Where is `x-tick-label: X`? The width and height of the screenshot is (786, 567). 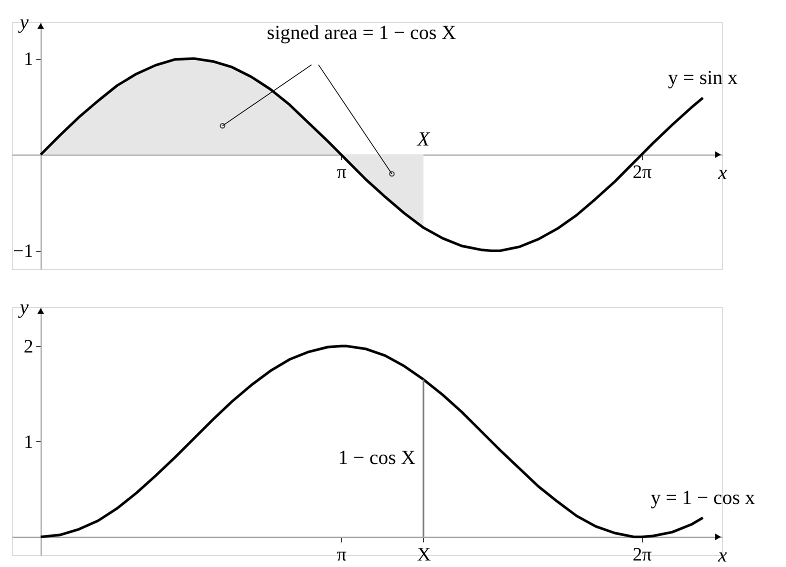
x-tick-label: X is located at coordinates (424, 555).